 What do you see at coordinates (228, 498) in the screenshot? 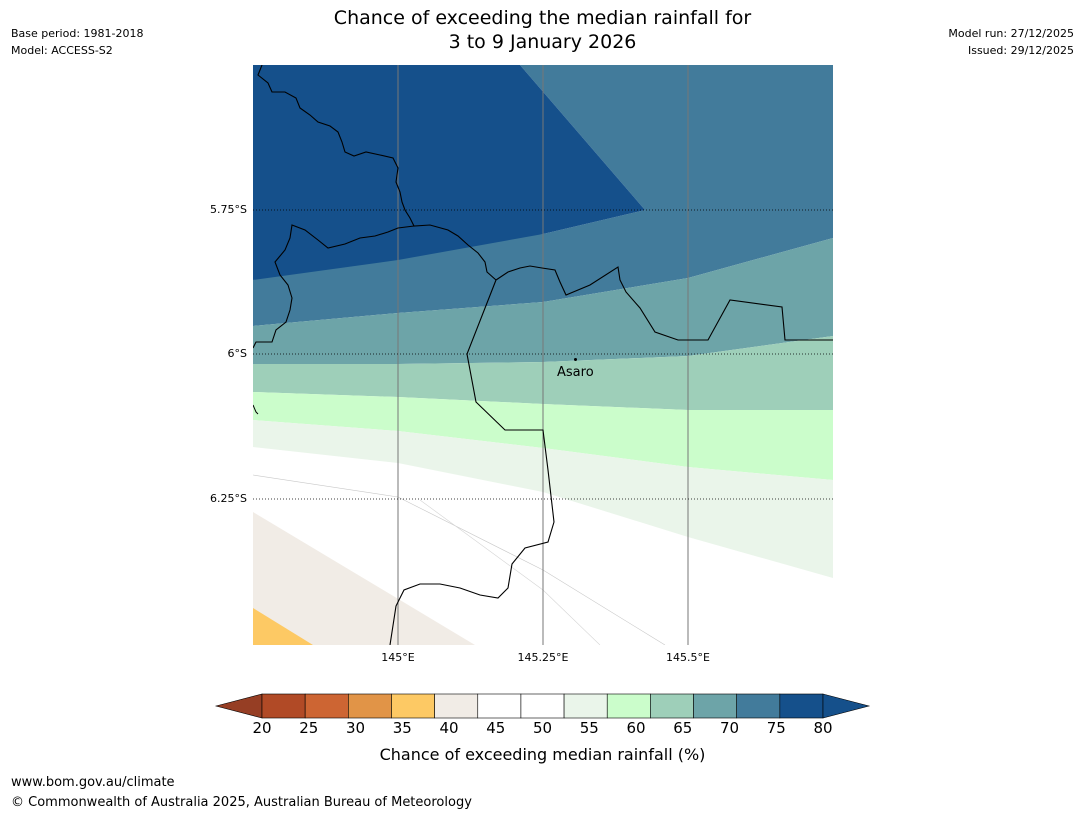
I see `lat-label-6-25: 6.25°S` at bounding box center [228, 498].